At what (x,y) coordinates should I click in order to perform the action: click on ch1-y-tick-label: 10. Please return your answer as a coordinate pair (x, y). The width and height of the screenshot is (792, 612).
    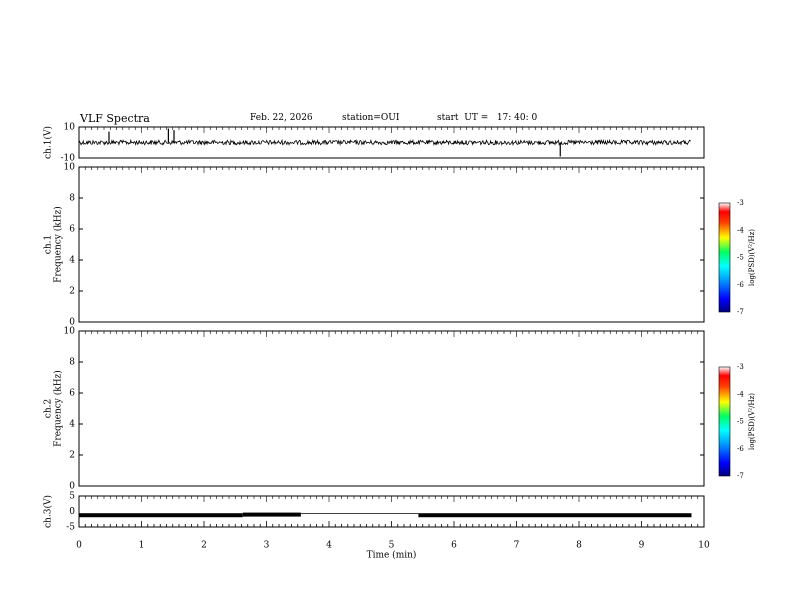
    Looking at the image, I should click on (70, 128).